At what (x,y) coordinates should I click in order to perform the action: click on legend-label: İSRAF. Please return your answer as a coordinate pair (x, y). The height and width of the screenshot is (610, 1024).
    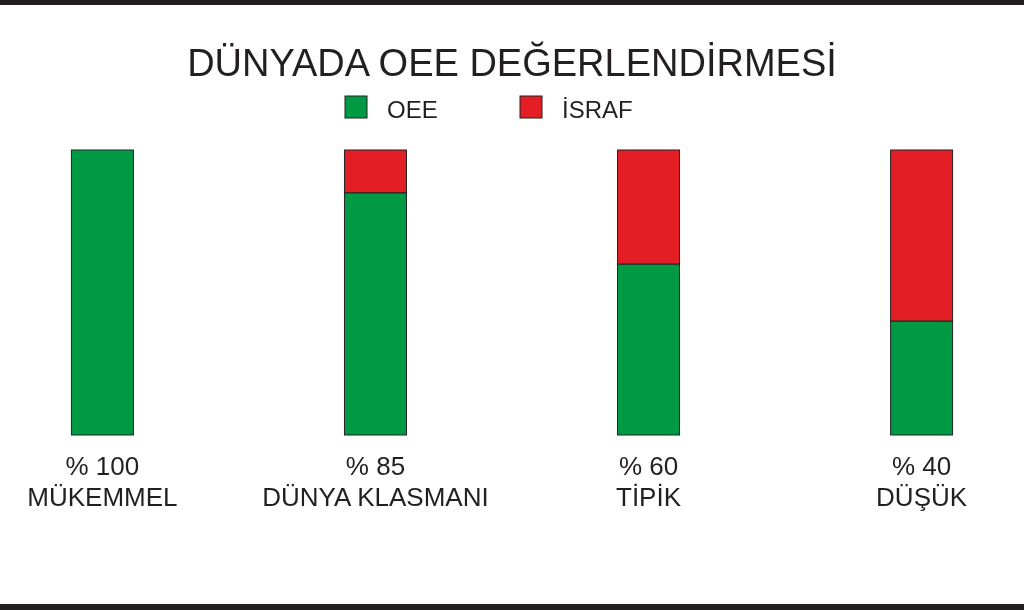
    Looking at the image, I should click on (597, 109).